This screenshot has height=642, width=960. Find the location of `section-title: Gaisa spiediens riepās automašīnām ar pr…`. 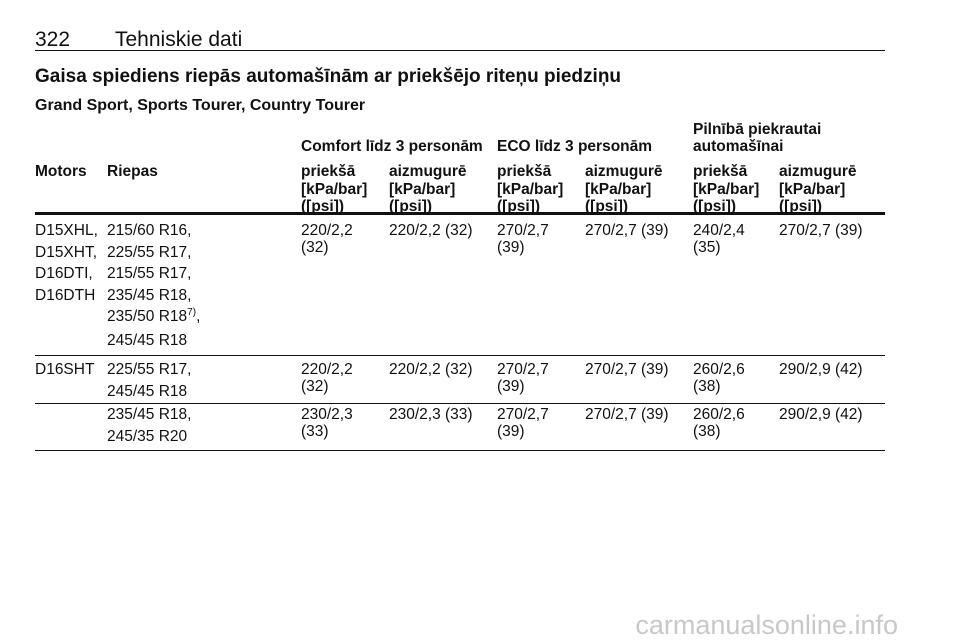

section-title: Gaisa spiediens riepās automašīnām ar pr… is located at coordinates (328, 76).